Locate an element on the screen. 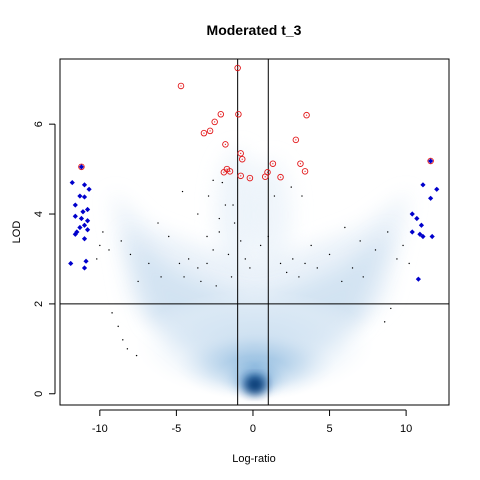 This screenshot has height=480, width=480. y-tick-label: 0 is located at coordinates (39, 394).